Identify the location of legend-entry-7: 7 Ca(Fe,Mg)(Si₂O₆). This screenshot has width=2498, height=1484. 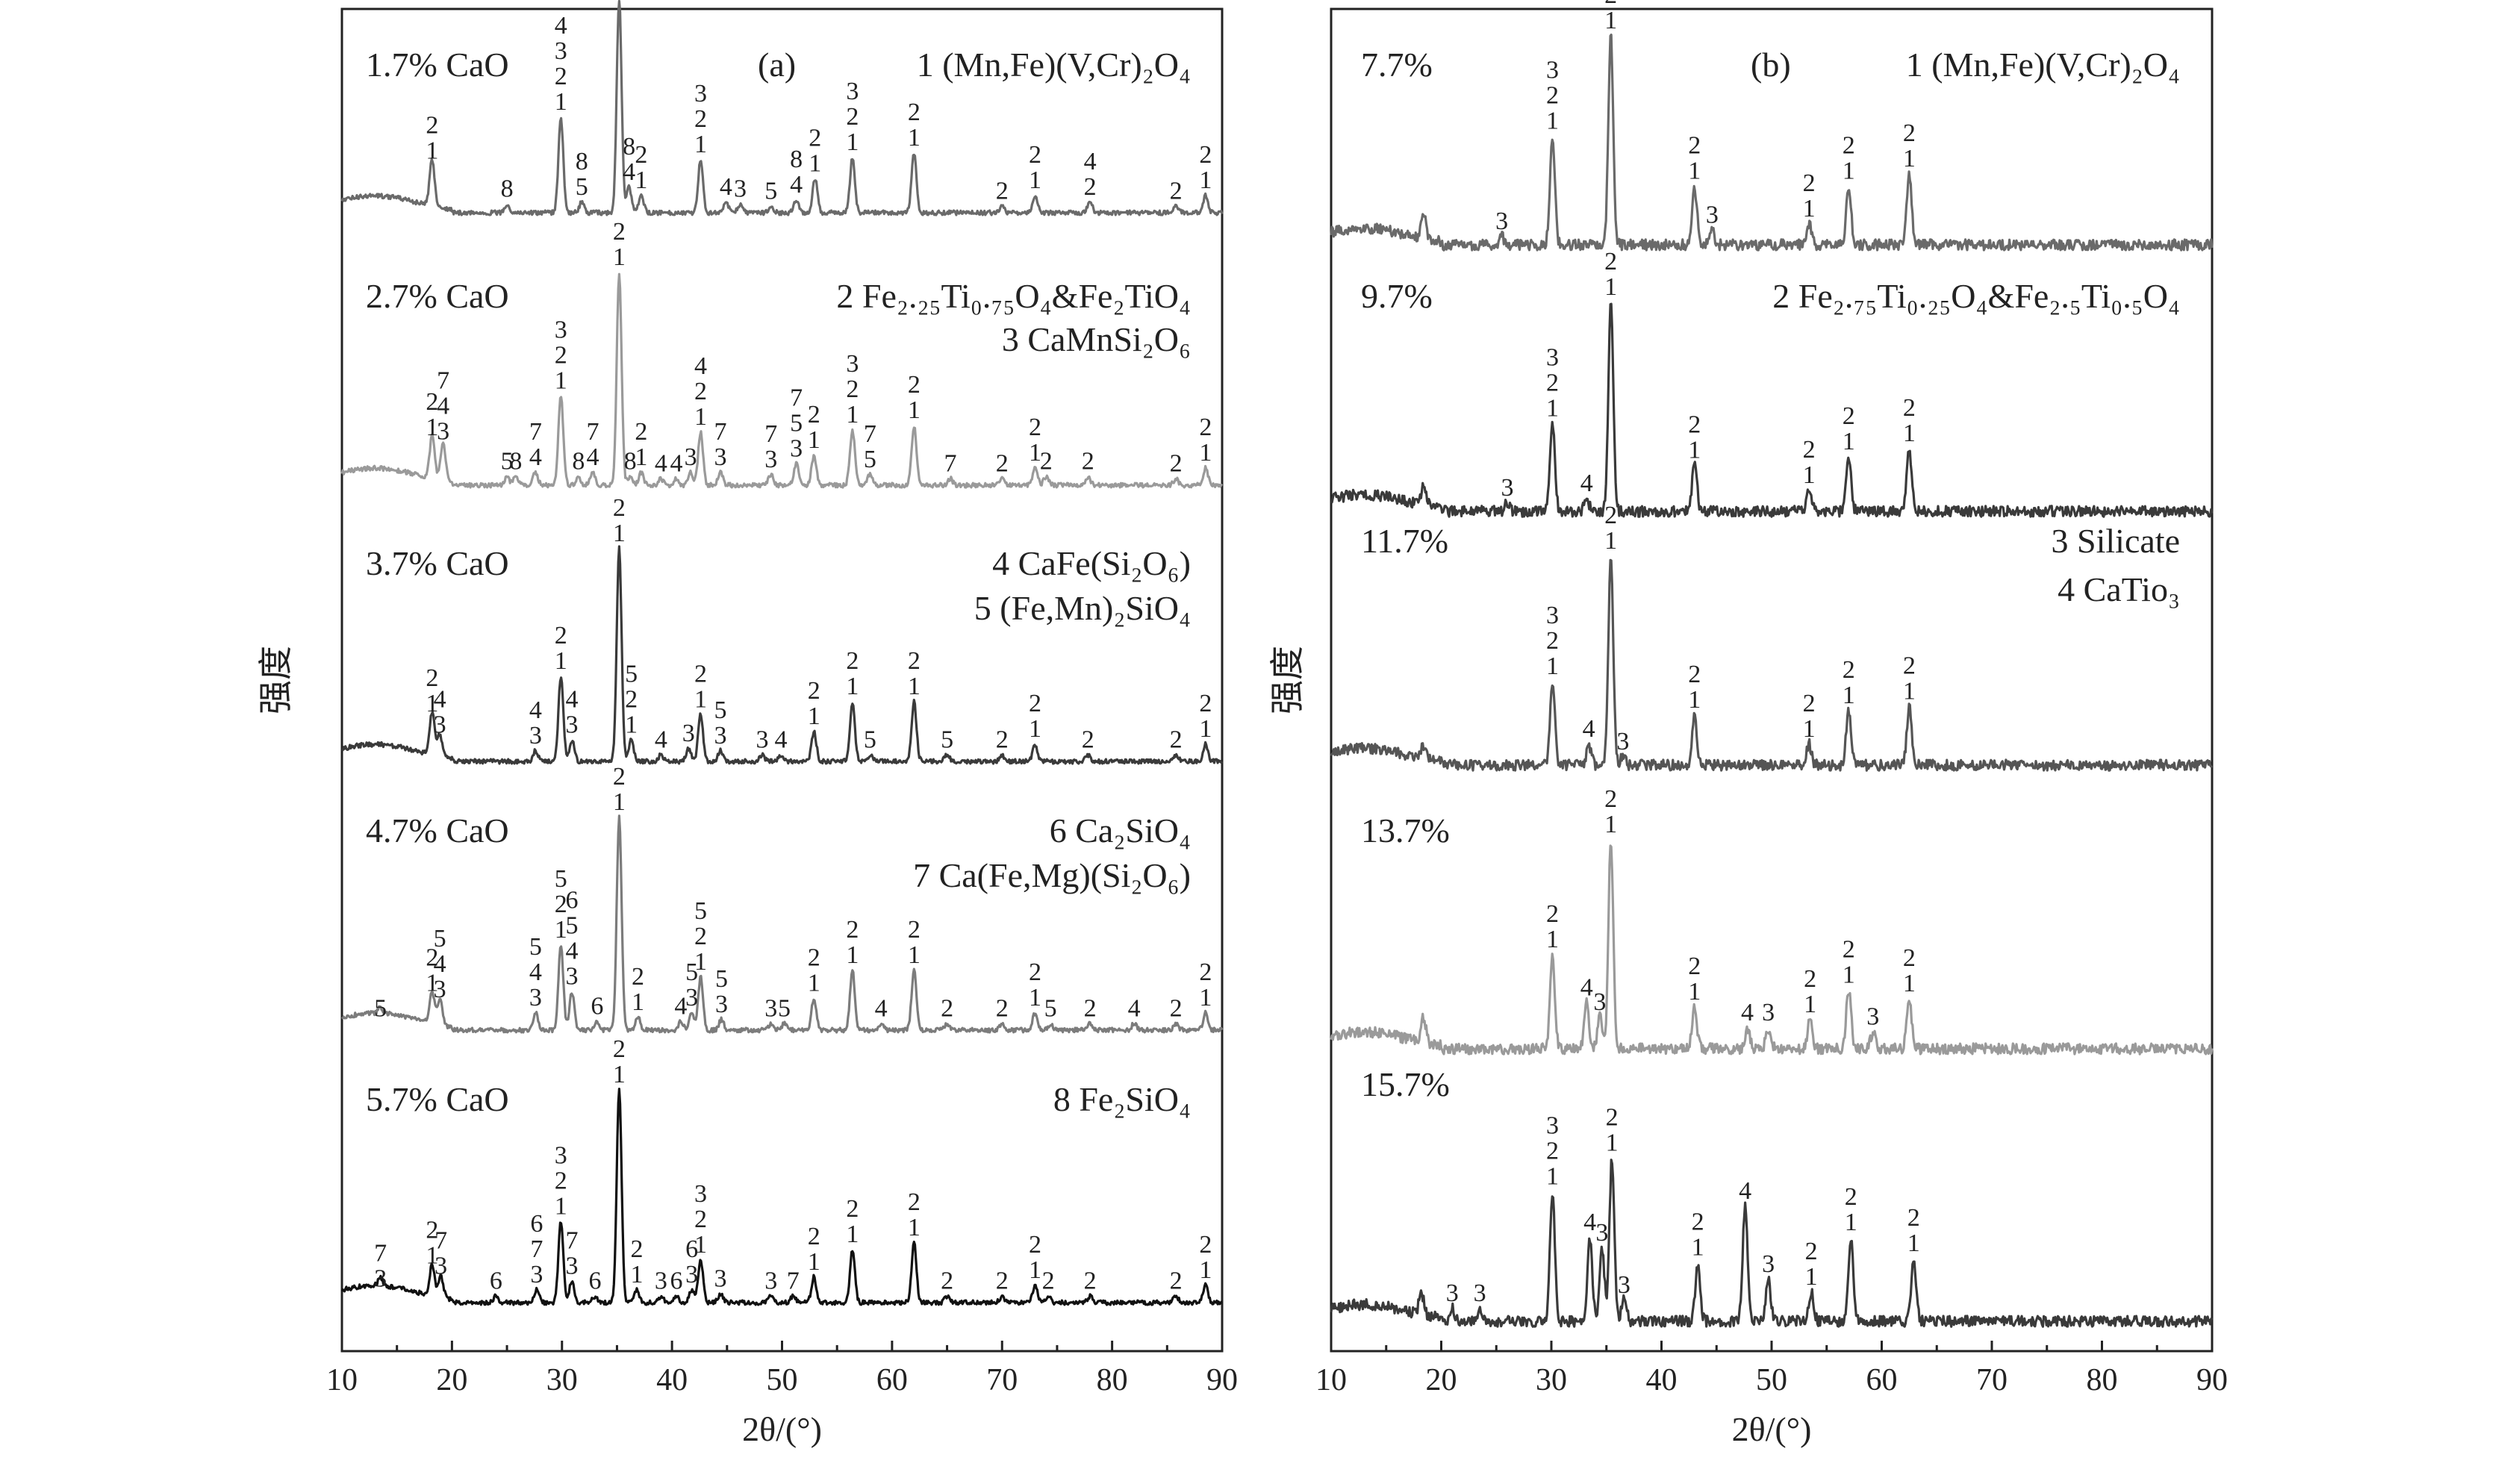
(1052, 875).